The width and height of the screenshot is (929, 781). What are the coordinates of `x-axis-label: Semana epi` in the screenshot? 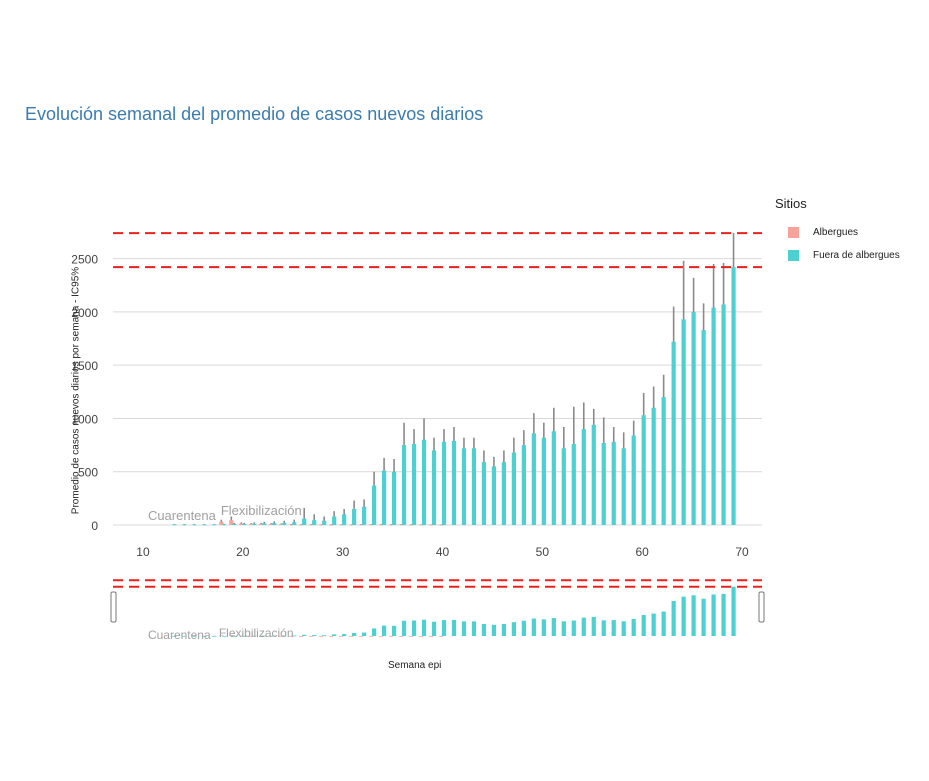 It's located at (415, 665).